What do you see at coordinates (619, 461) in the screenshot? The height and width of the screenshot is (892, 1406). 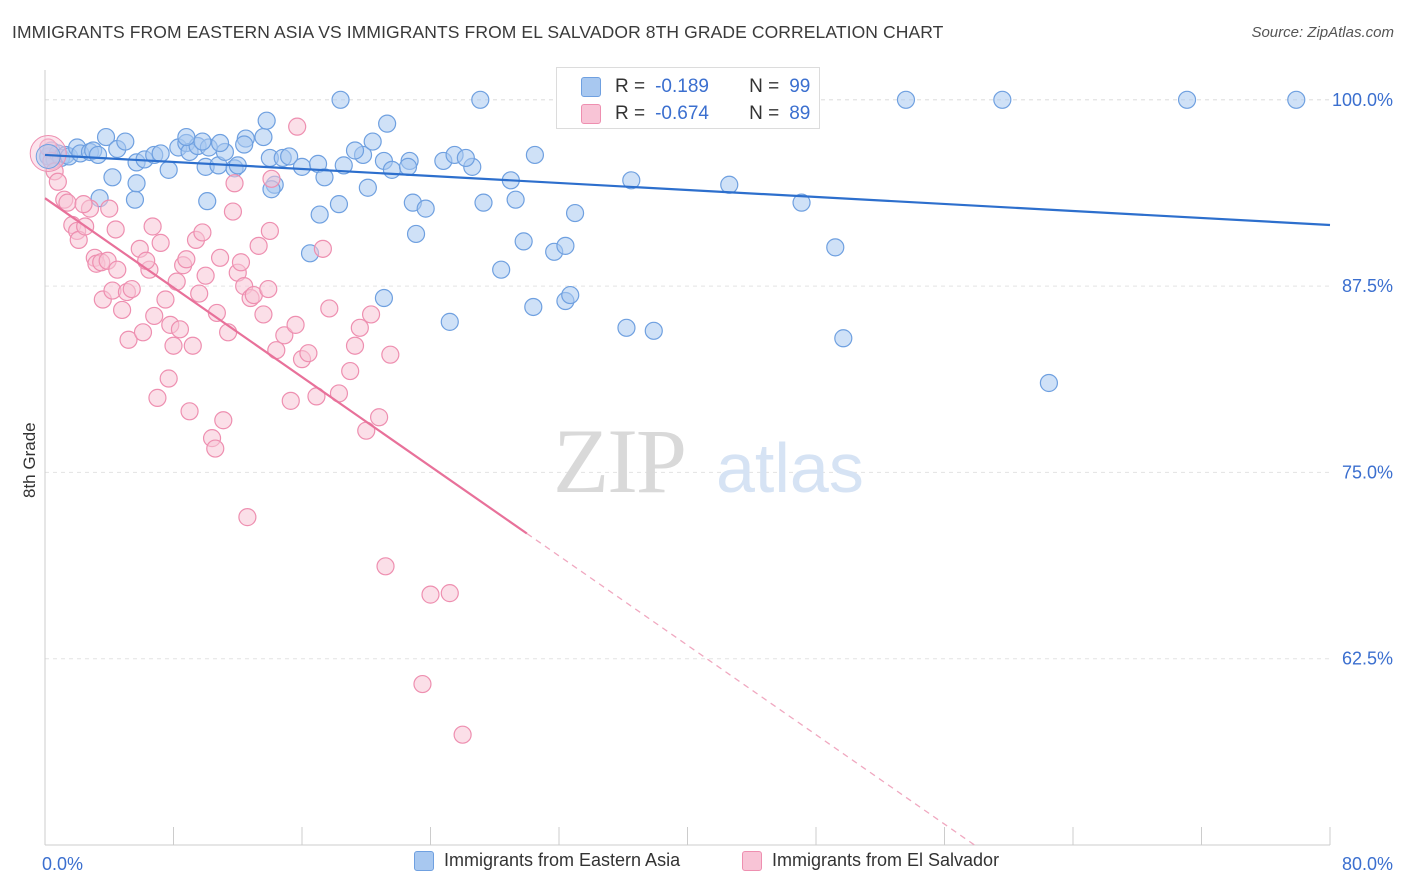 I see `watermark-zip: ZIP` at bounding box center [619, 461].